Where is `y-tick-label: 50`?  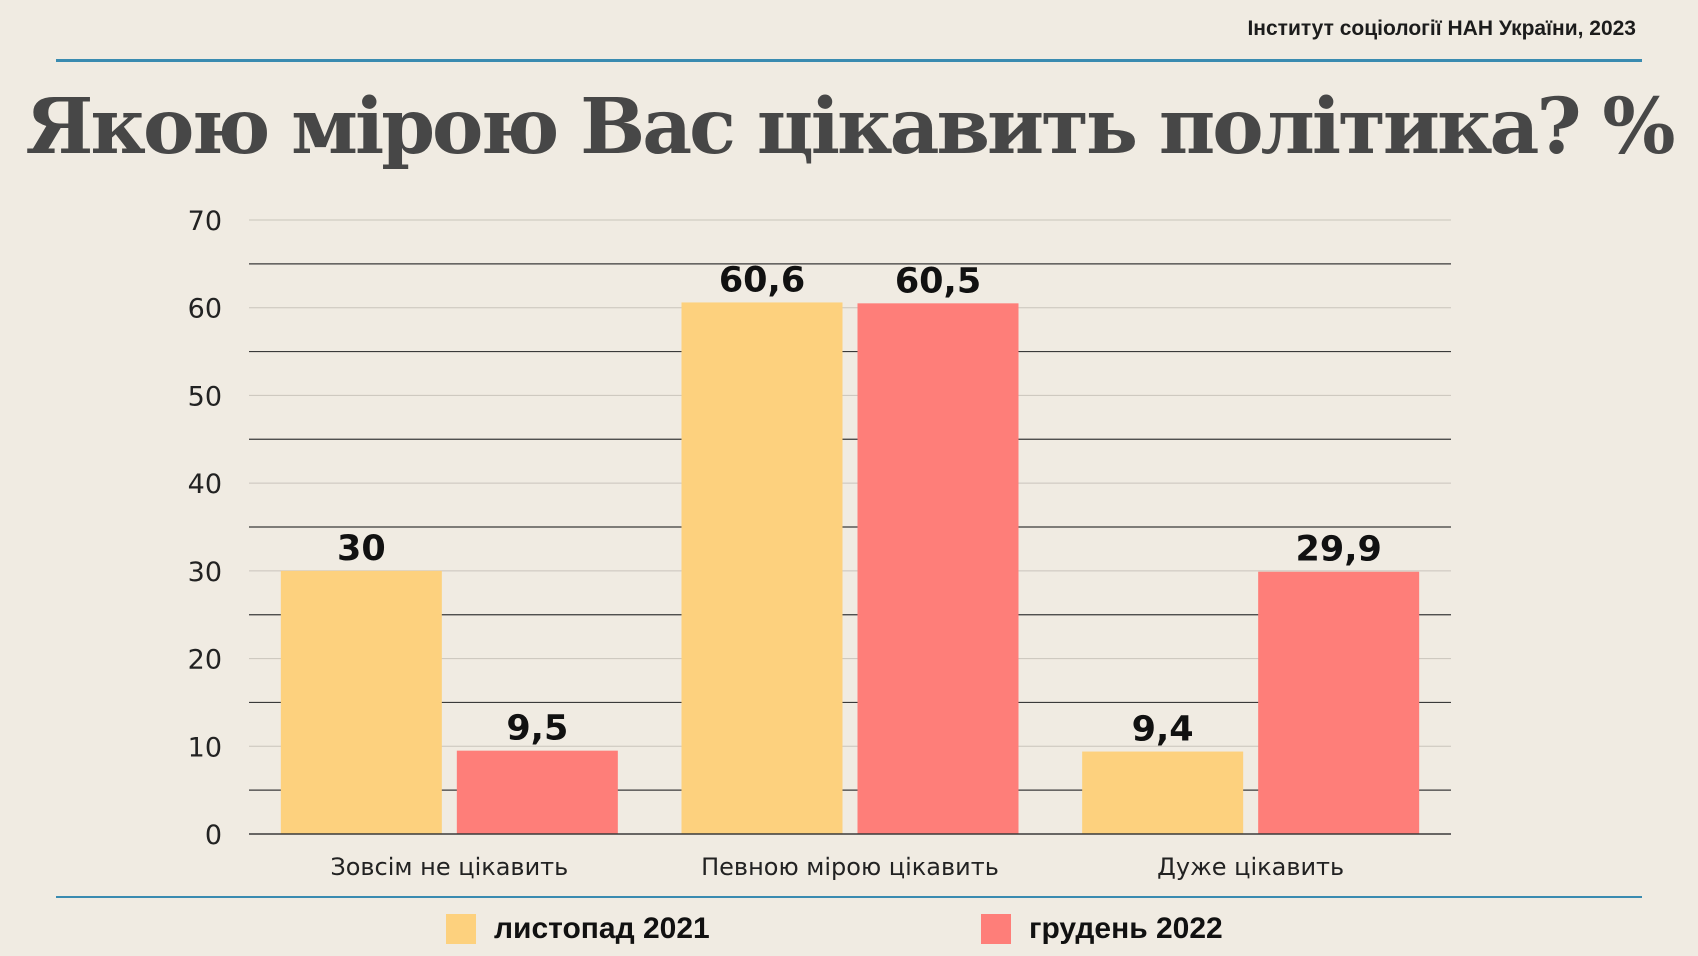
y-tick-label: 50 is located at coordinates (205, 396).